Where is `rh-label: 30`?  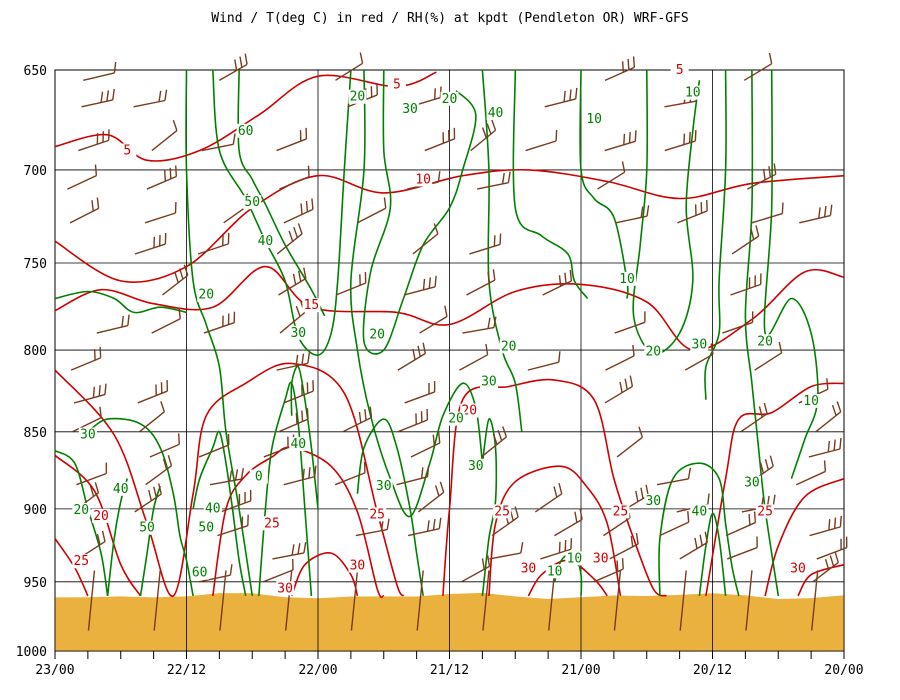 rh-label: 30 is located at coordinates (752, 483).